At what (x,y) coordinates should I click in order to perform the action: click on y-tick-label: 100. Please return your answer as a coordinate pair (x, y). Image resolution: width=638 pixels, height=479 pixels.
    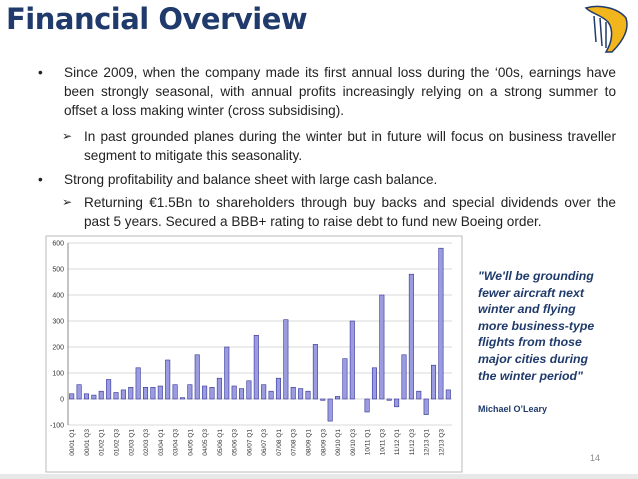
    Looking at the image, I should click on (58, 374).